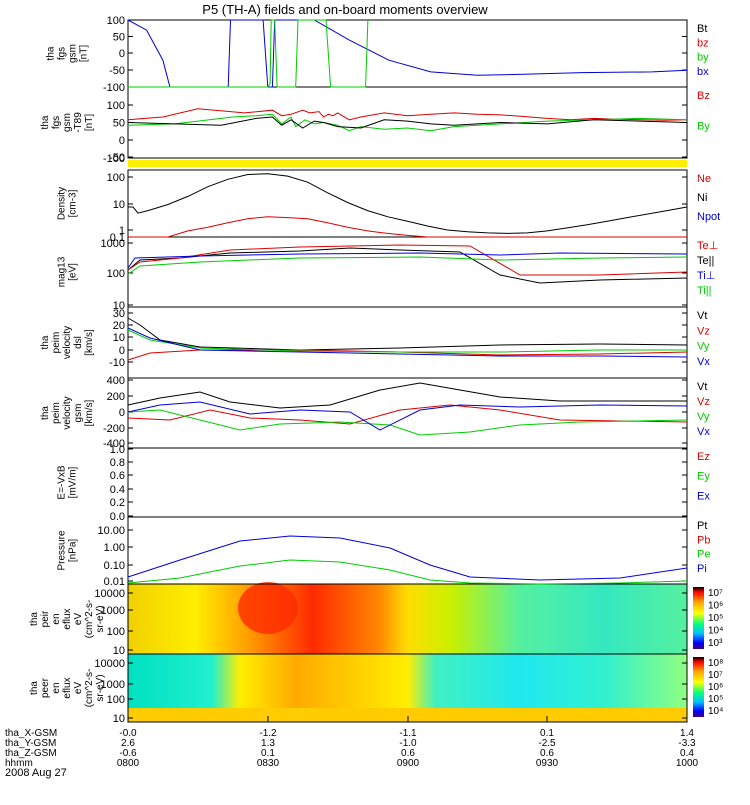  What do you see at coordinates (114, 566) in the screenshot?
I see `y-tick-label: 0.10` at bounding box center [114, 566].